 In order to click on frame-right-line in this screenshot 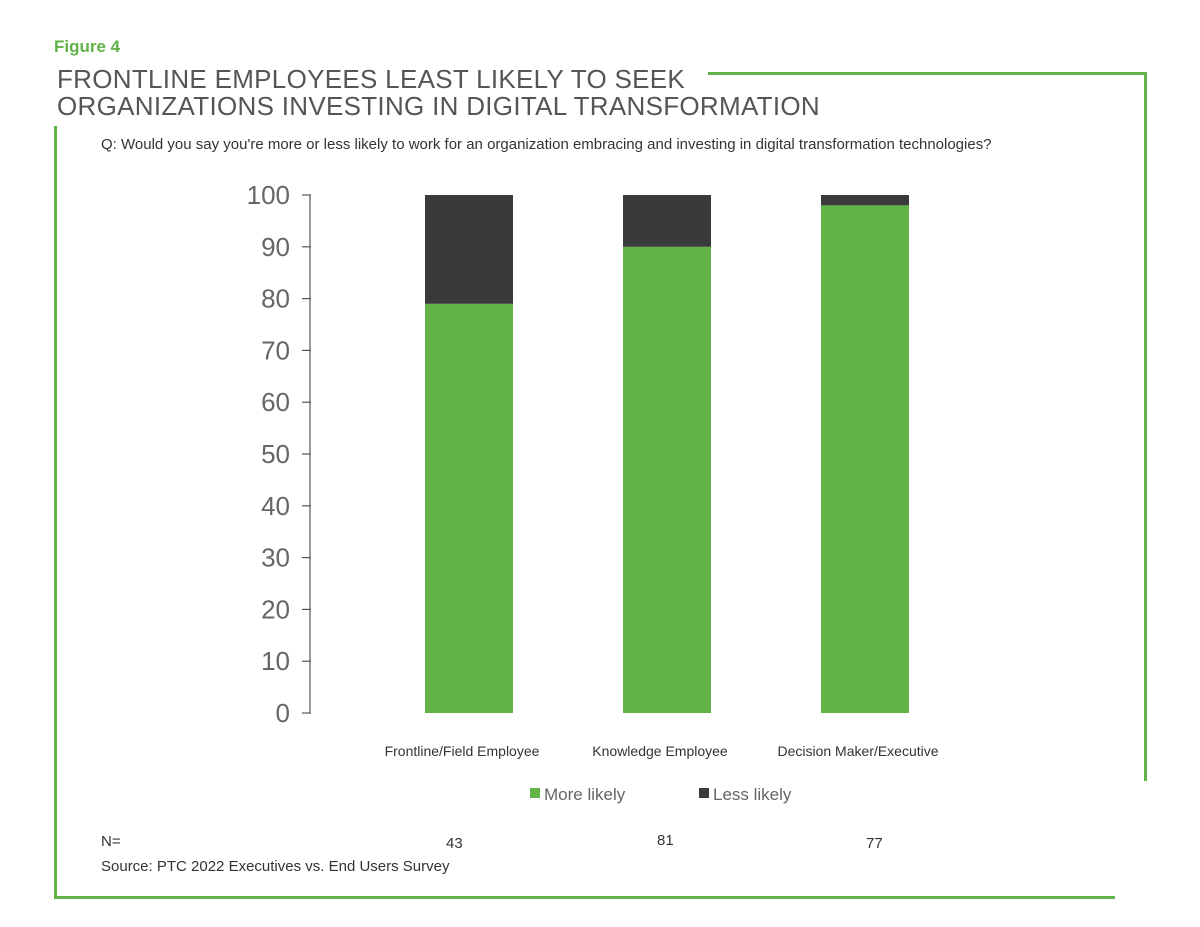, I will do `click(1145, 426)`.